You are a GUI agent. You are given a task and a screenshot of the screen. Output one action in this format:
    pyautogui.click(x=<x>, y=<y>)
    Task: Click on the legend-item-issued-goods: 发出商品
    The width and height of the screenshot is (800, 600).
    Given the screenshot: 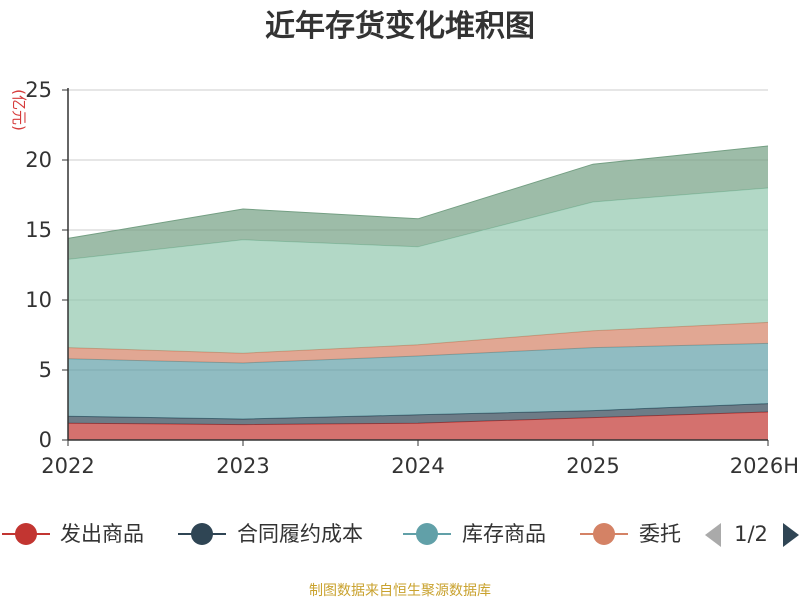 What is the action you would take?
    pyautogui.click(x=73, y=534)
    